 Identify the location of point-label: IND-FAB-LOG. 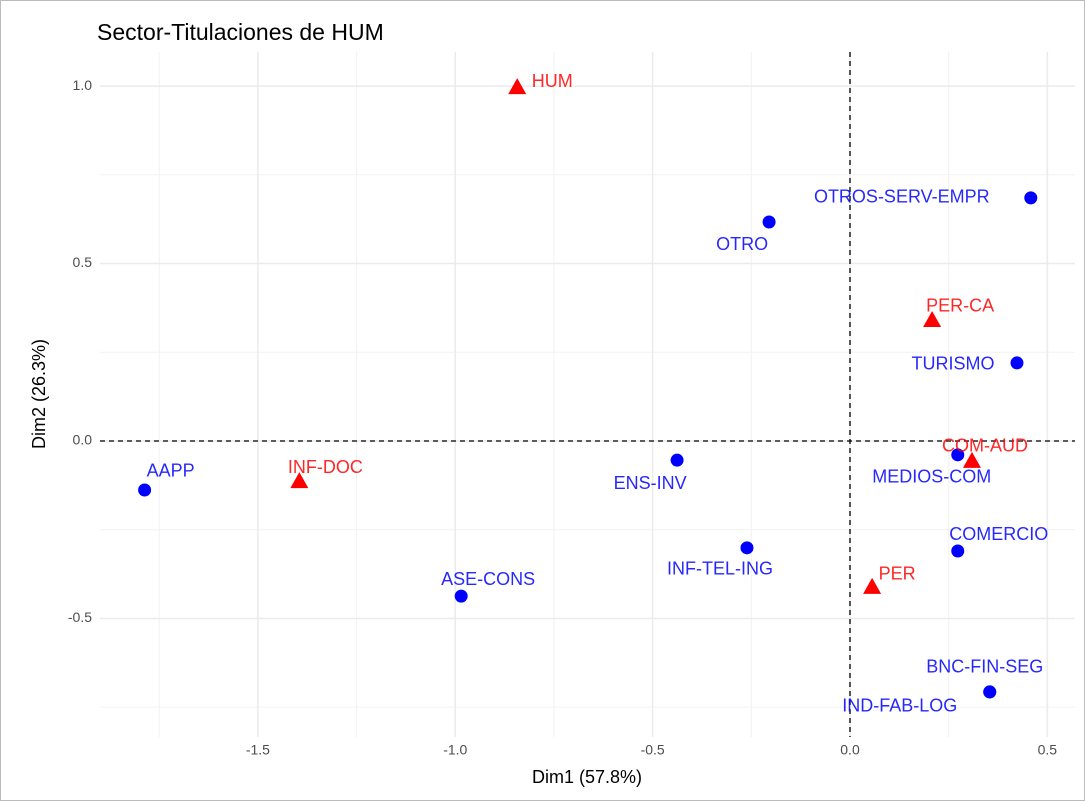
(899, 706).